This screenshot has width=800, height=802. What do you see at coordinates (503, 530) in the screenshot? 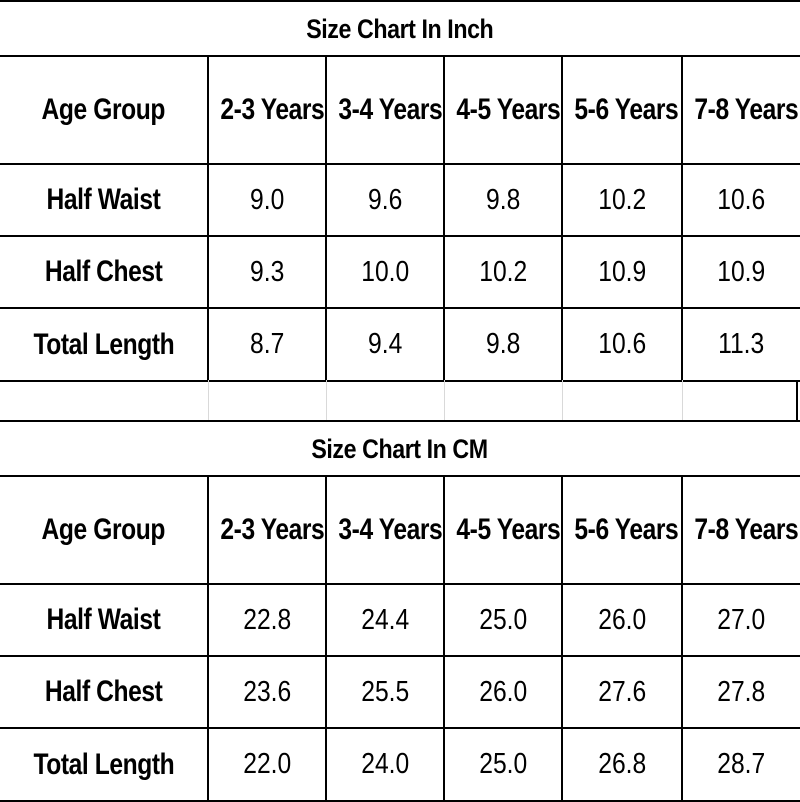
I see `cm-column-header: 4-5 Years` at bounding box center [503, 530].